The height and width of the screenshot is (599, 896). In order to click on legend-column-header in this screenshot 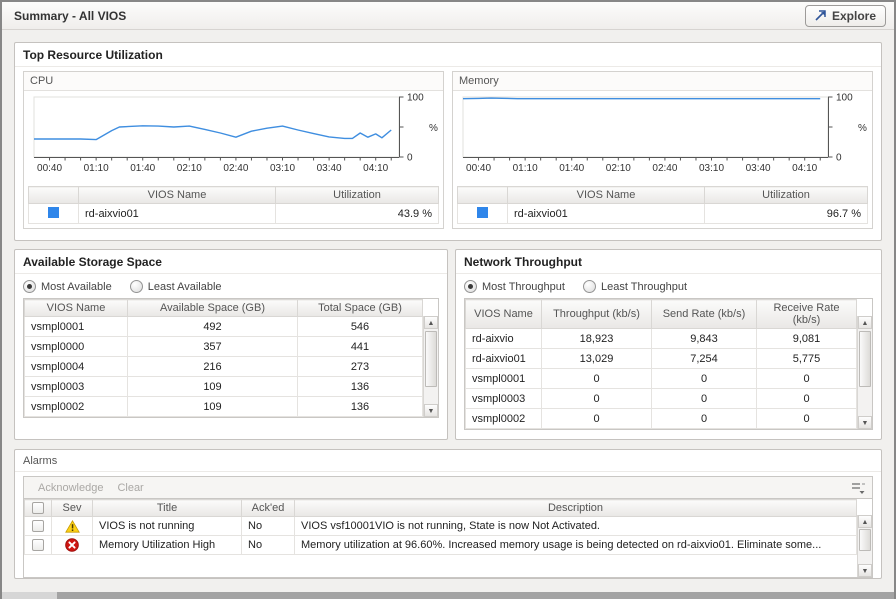, I will do `click(53, 195)`.